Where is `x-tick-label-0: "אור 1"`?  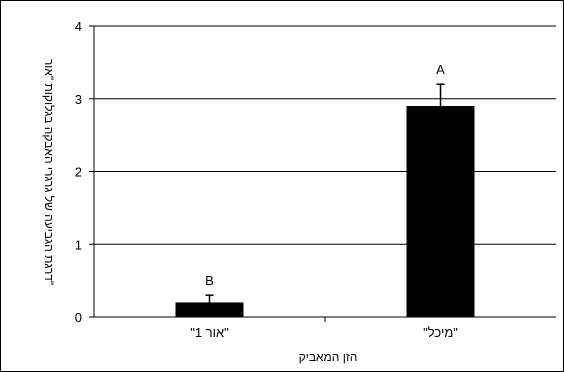
x-tick-label-0: "אור 1" is located at coordinates (209, 332).